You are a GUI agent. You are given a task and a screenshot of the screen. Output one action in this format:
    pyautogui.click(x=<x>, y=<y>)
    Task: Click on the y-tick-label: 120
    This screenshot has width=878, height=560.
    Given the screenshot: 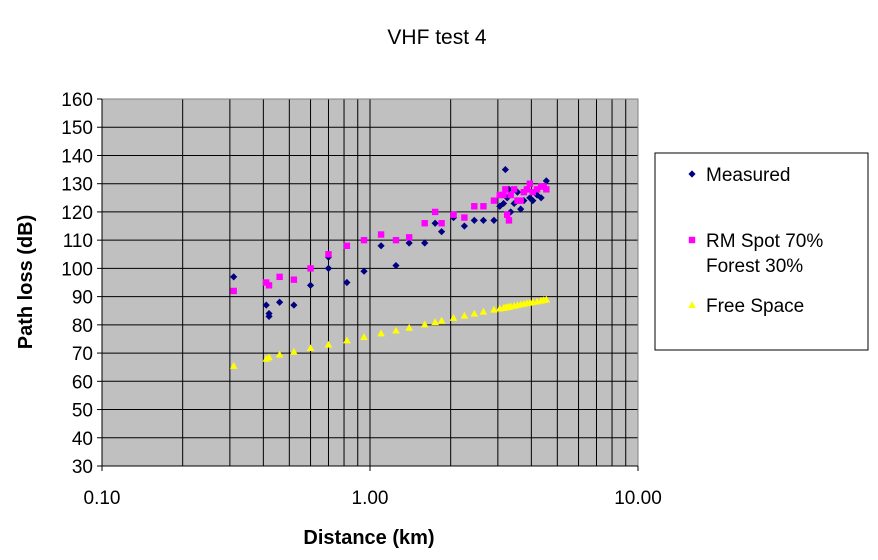 What is the action you would take?
    pyautogui.click(x=77, y=213)
    